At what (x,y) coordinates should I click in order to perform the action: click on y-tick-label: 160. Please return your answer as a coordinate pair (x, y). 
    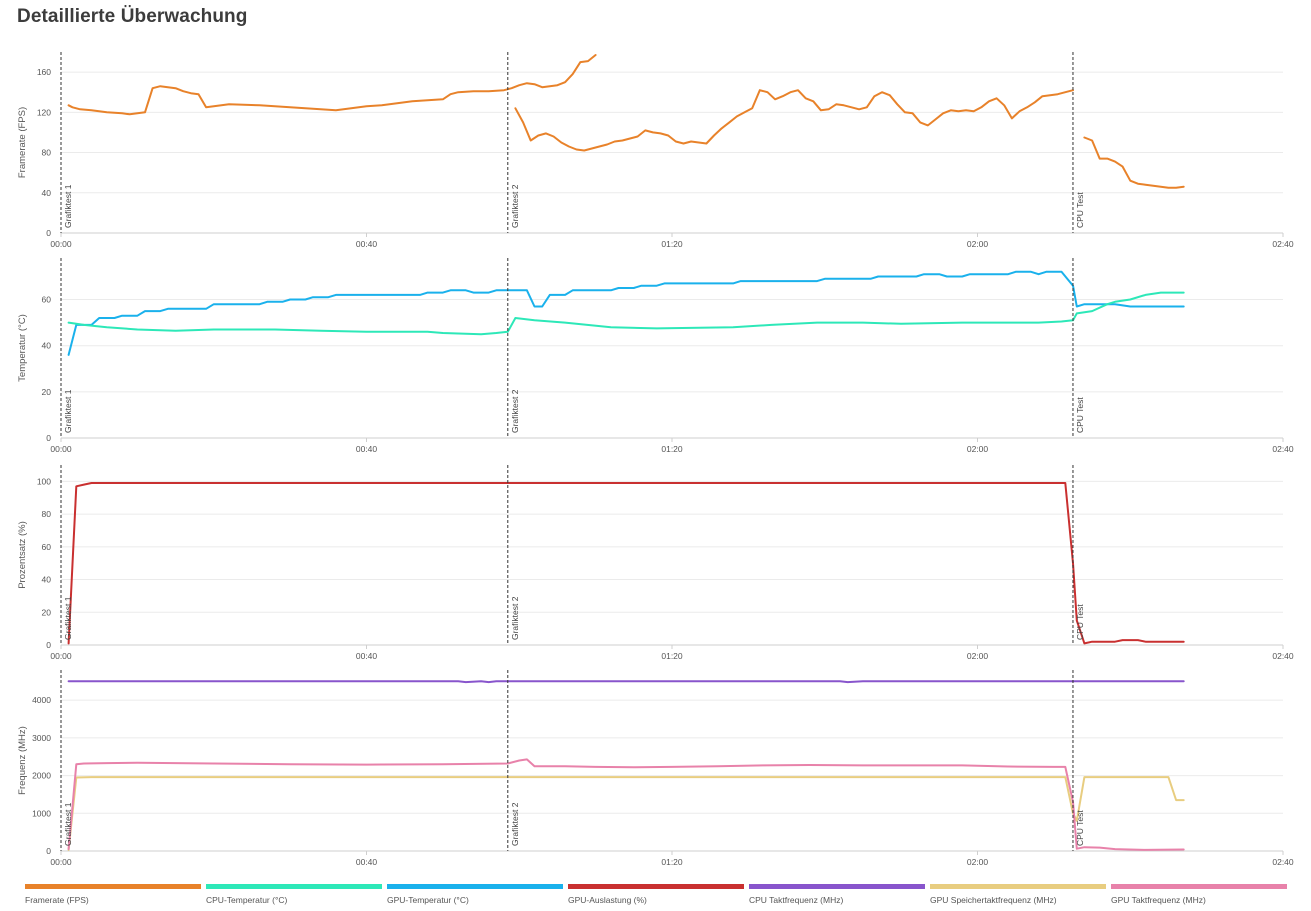
    Looking at the image, I should click on (44, 72).